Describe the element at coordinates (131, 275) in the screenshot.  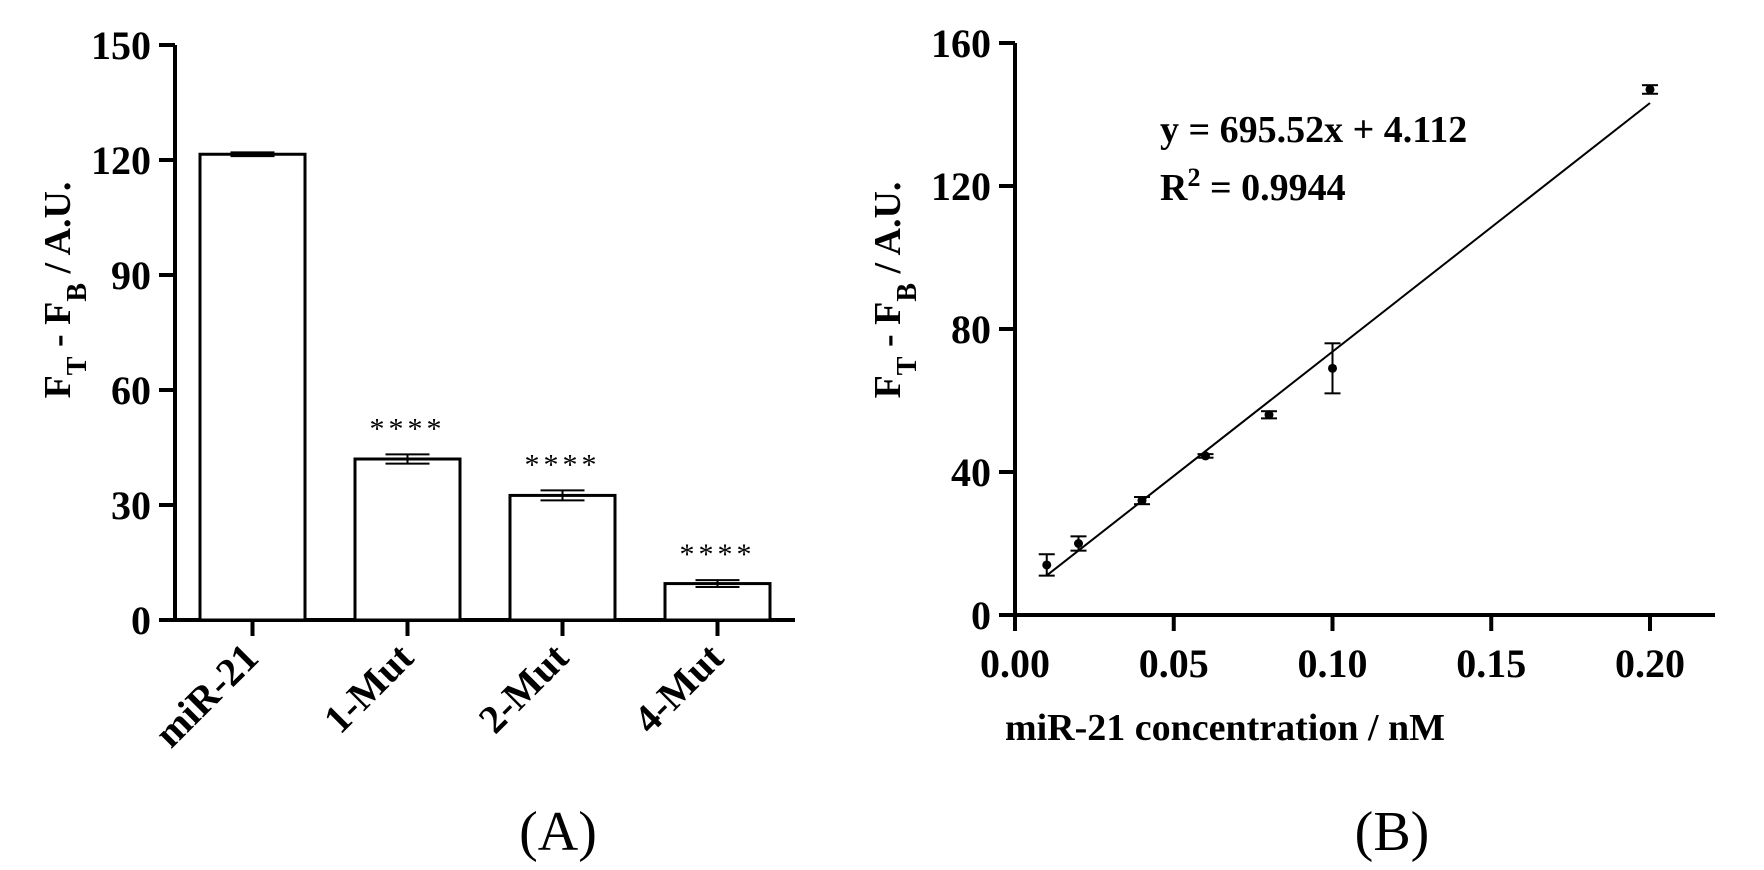
I see `panel-a-y-tick-label: 90` at that location.